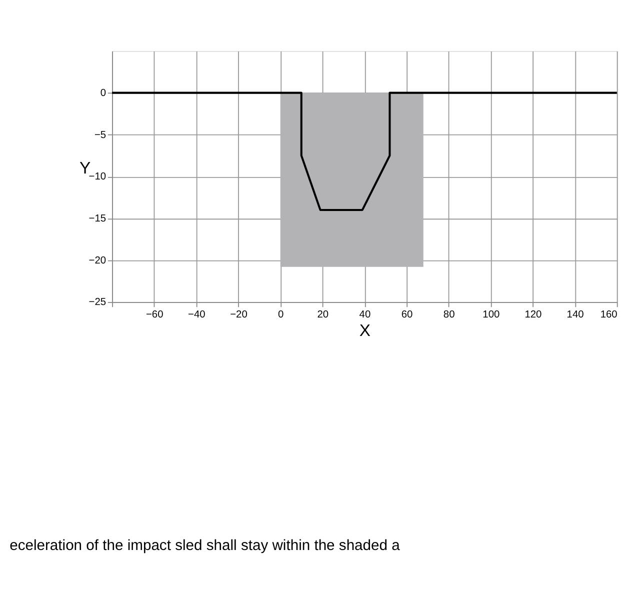 The height and width of the screenshot is (610, 628). Describe the element at coordinates (197, 314) in the screenshot. I see `x-tick-label: −40` at that location.